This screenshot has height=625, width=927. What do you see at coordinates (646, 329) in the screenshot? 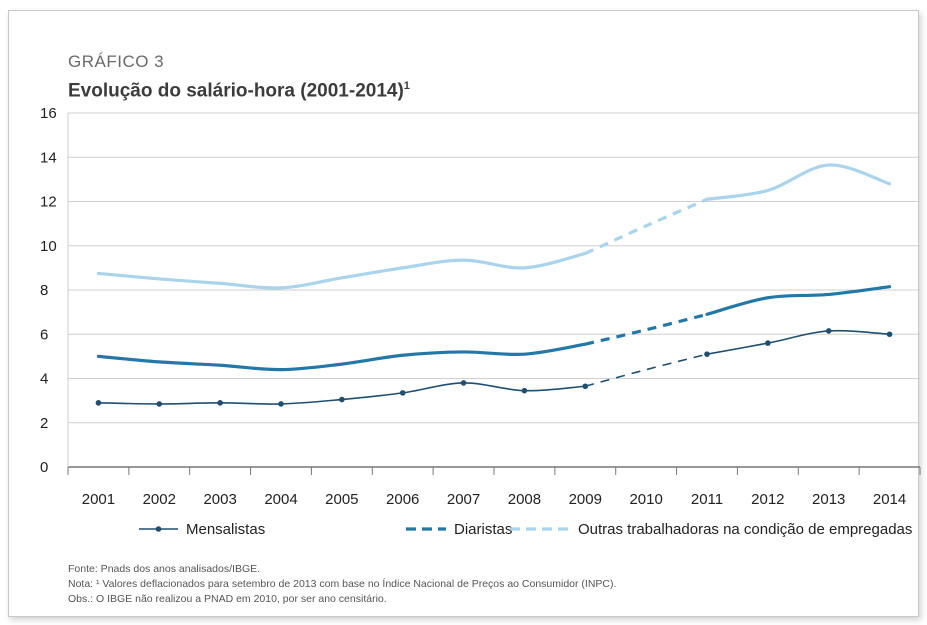
I see `series-2-line-interpolated` at bounding box center [646, 329].